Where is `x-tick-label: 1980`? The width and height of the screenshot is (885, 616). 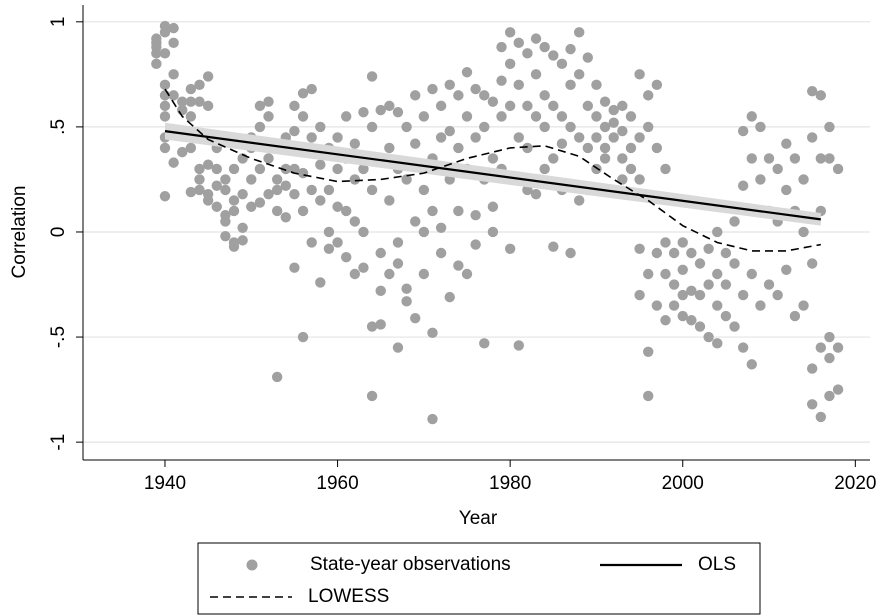 x-tick-label: 1980 is located at coordinates (510, 483).